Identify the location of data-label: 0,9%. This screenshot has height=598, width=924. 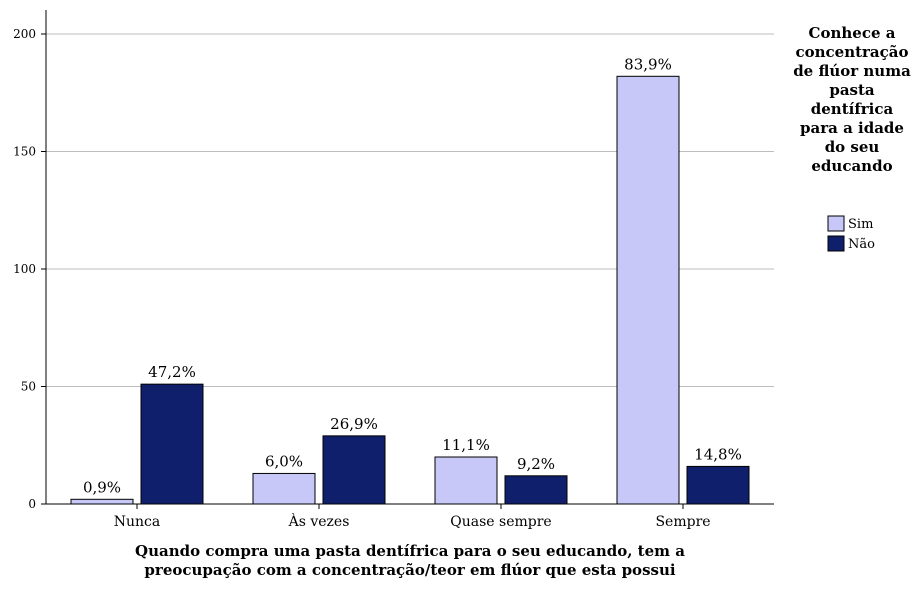
(102, 487).